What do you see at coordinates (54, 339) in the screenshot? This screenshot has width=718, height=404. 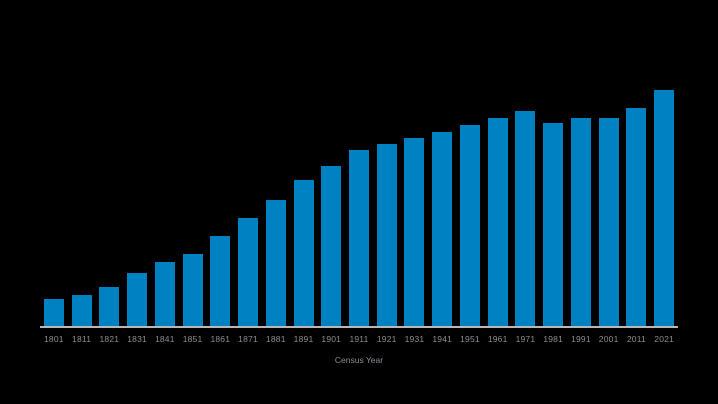 I see `x-tick-label: 1801` at bounding box center [54, 339].